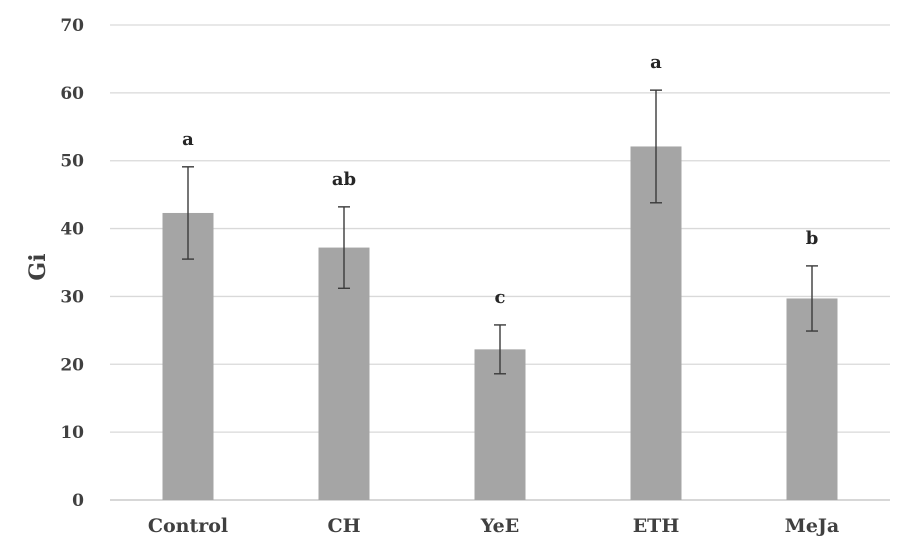 This screenshot has height=545, width=903. I want to click on x-category-label-meja: MeJa, so click(812, 526).